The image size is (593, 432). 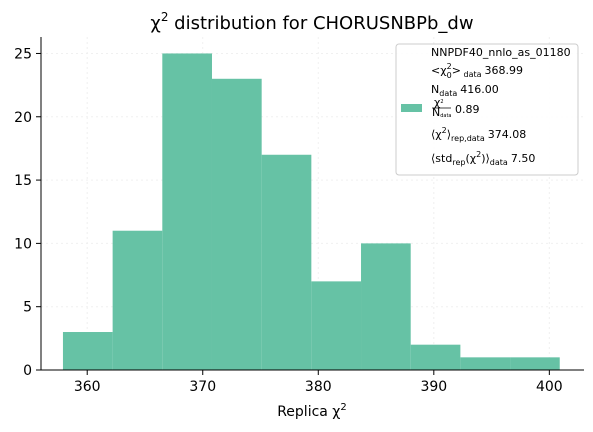 I want to click on y-tick-label-3: 15, so click(x=23, y=181).